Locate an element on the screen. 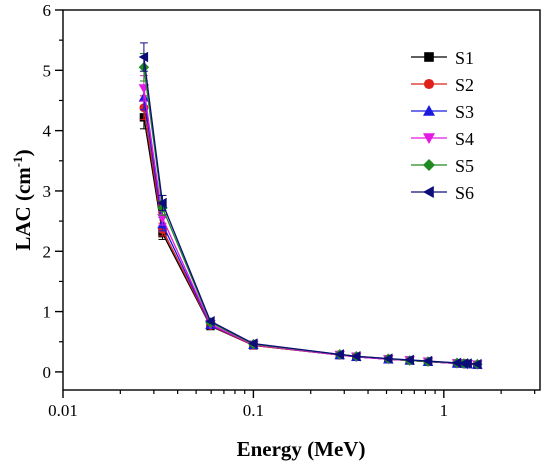  y-tick-label: 5 is located at coordinates (47, 70).